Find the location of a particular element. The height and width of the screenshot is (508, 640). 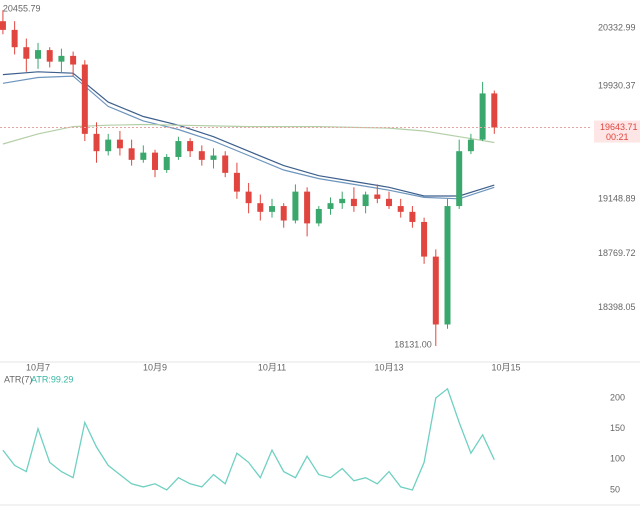

y-tick-label: 20332.99 is located at coordinates (617, 27).